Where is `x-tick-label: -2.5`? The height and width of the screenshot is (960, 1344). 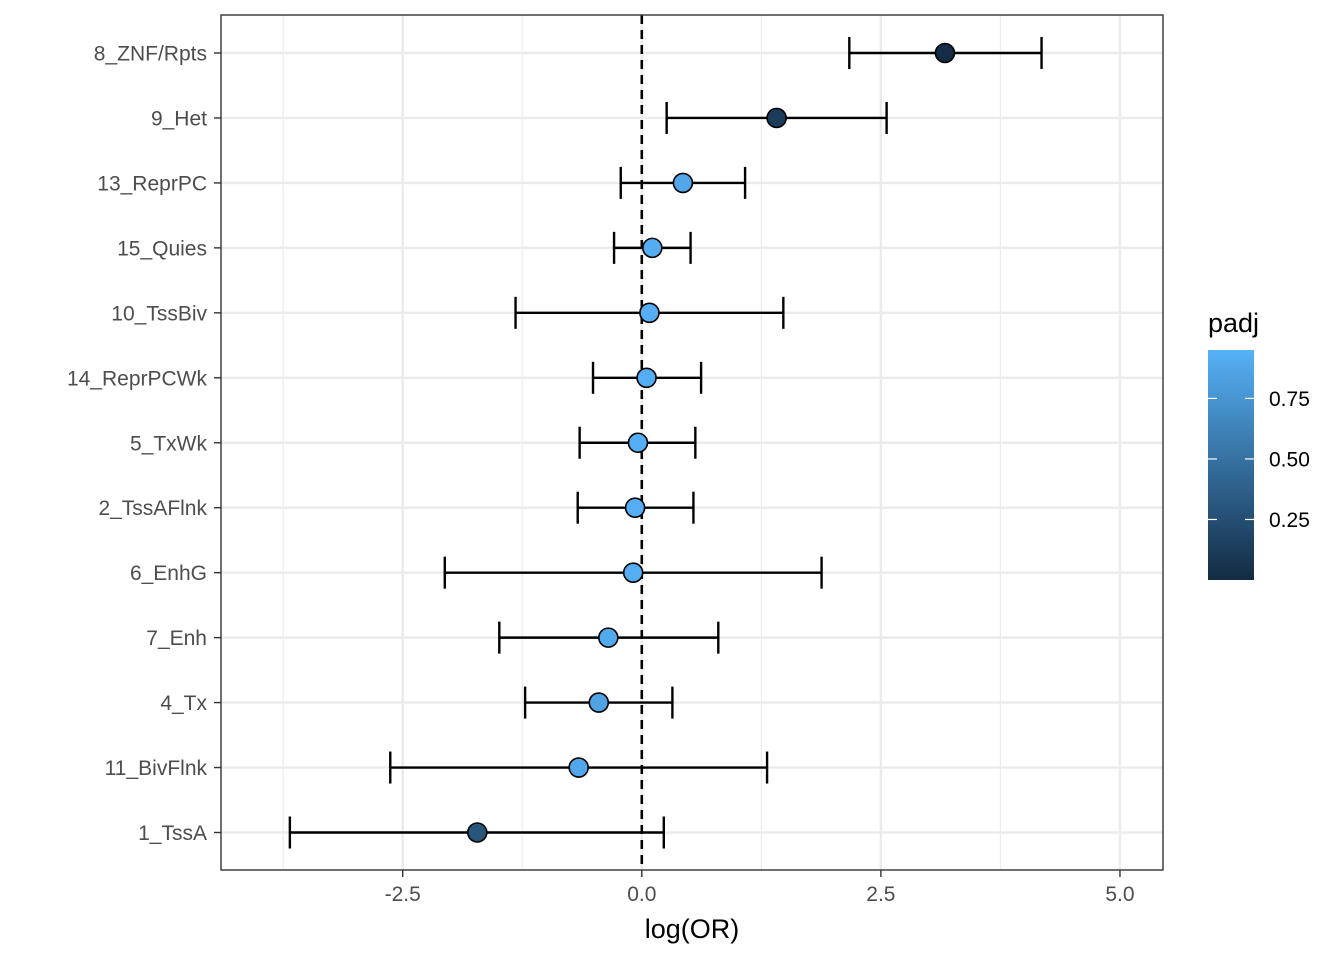 x-tick-label: -2.5 is located at coordinates (403, 894).